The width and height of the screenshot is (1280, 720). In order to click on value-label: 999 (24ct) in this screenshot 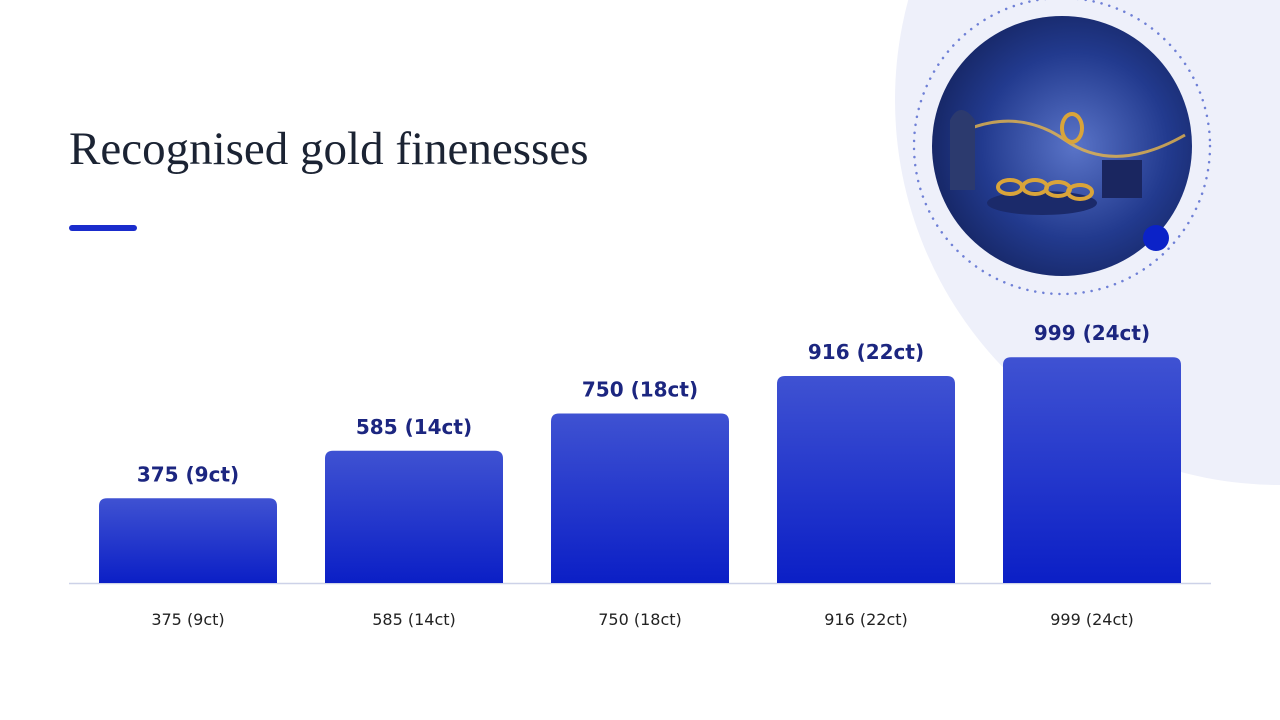, I will do `click(1092, 333)`.